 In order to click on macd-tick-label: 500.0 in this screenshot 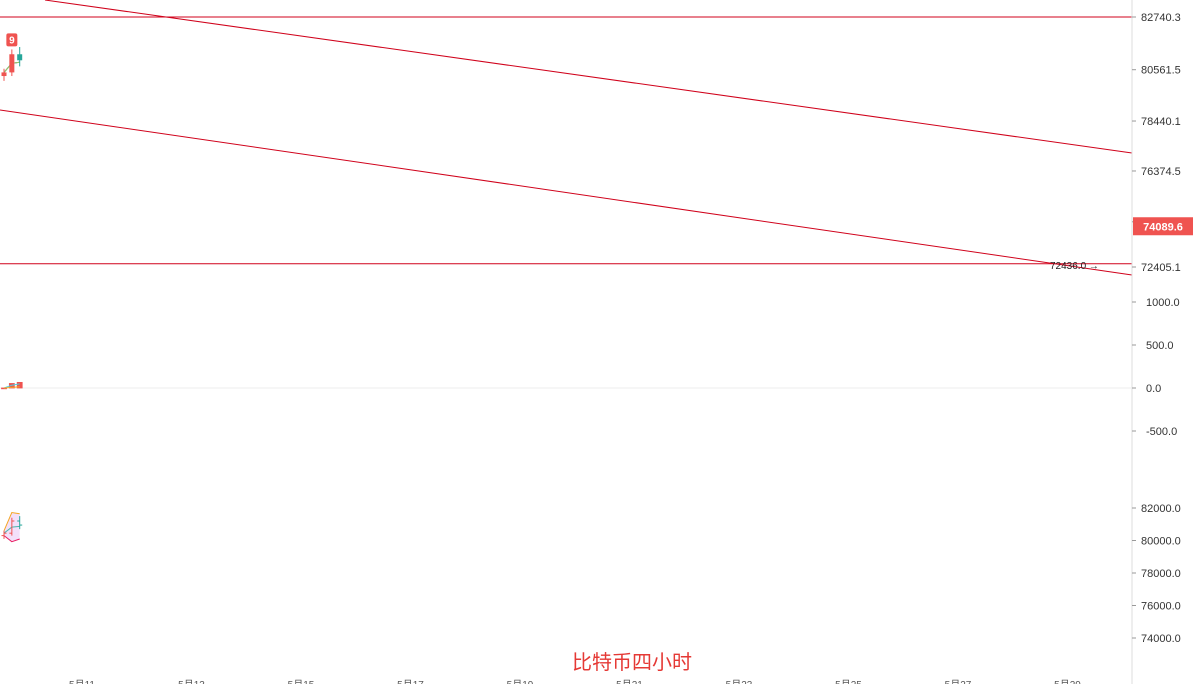, I will do `click(1160, 346)`.